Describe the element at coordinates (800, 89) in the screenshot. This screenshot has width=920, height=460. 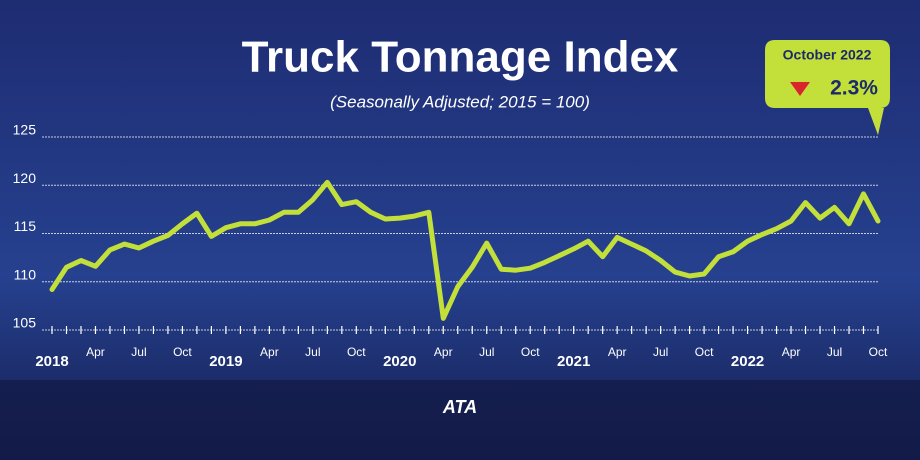
I see `down-arrow` at that location.